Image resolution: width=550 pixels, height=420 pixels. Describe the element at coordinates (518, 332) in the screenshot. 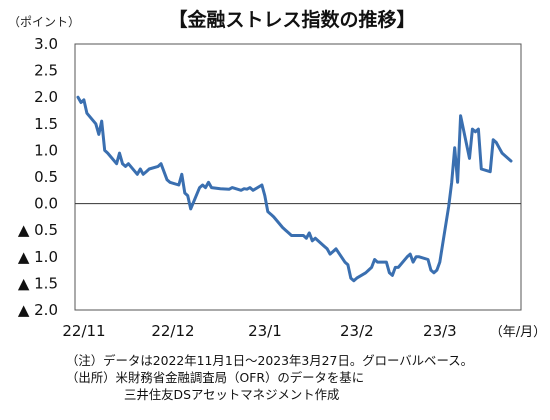

I see `x-unit-label: （年/月）` at that location.